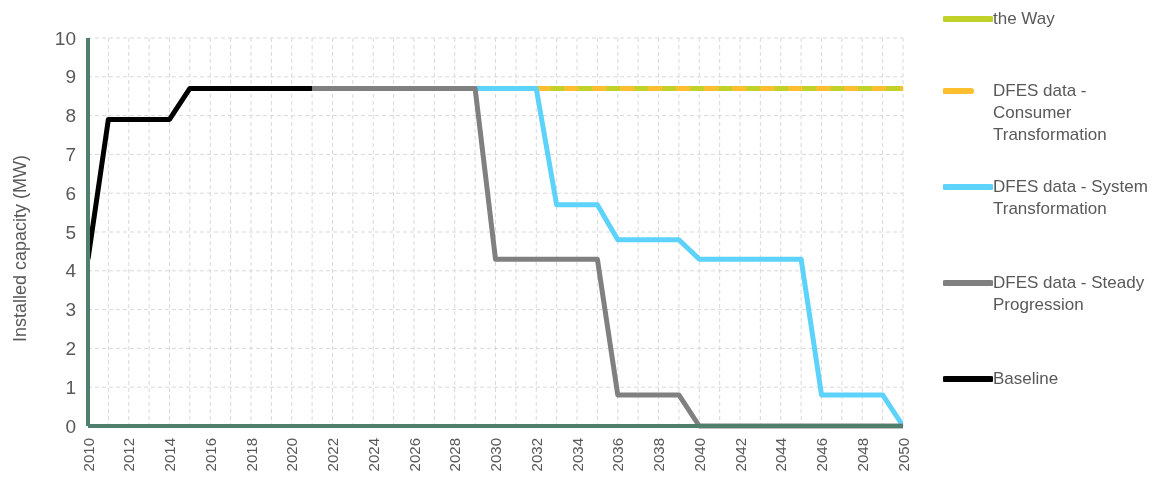 The width and height of the screenshot is (1176, 495). Describe the element at coordinates (903, 455) in the screenshot. I see `x-tick-label: 2050` at that location.